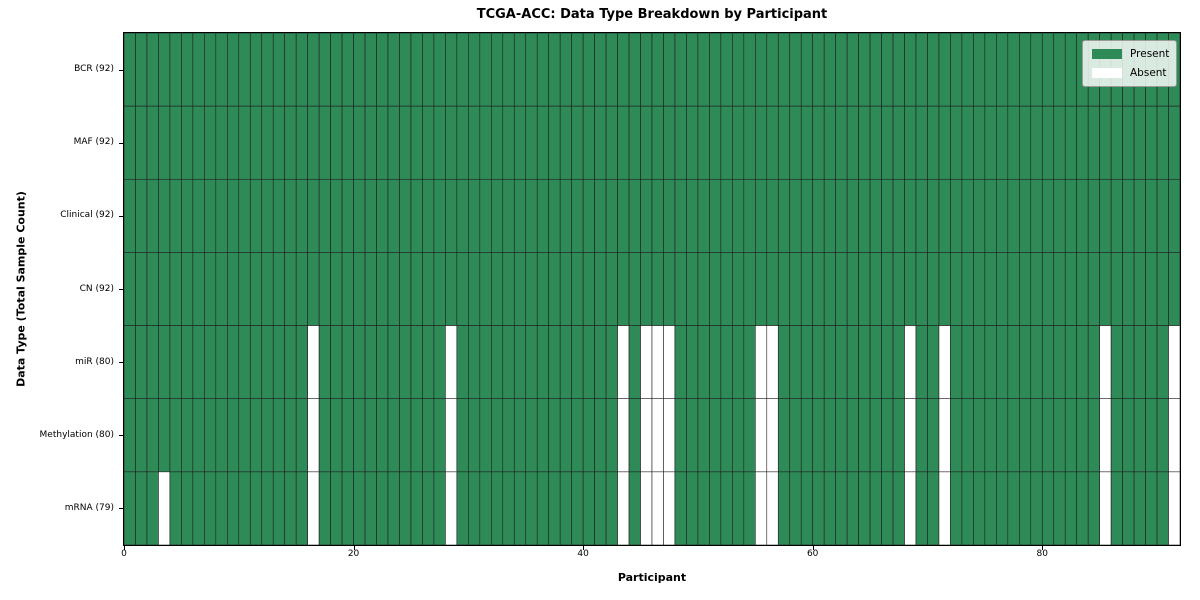 The width and height of the screenshot is (1200, 600). What do you see at coordinates (1148, 73) in the screenshot?
I see `legend-absent-label: Absent` at bounding box center [1148, 73].